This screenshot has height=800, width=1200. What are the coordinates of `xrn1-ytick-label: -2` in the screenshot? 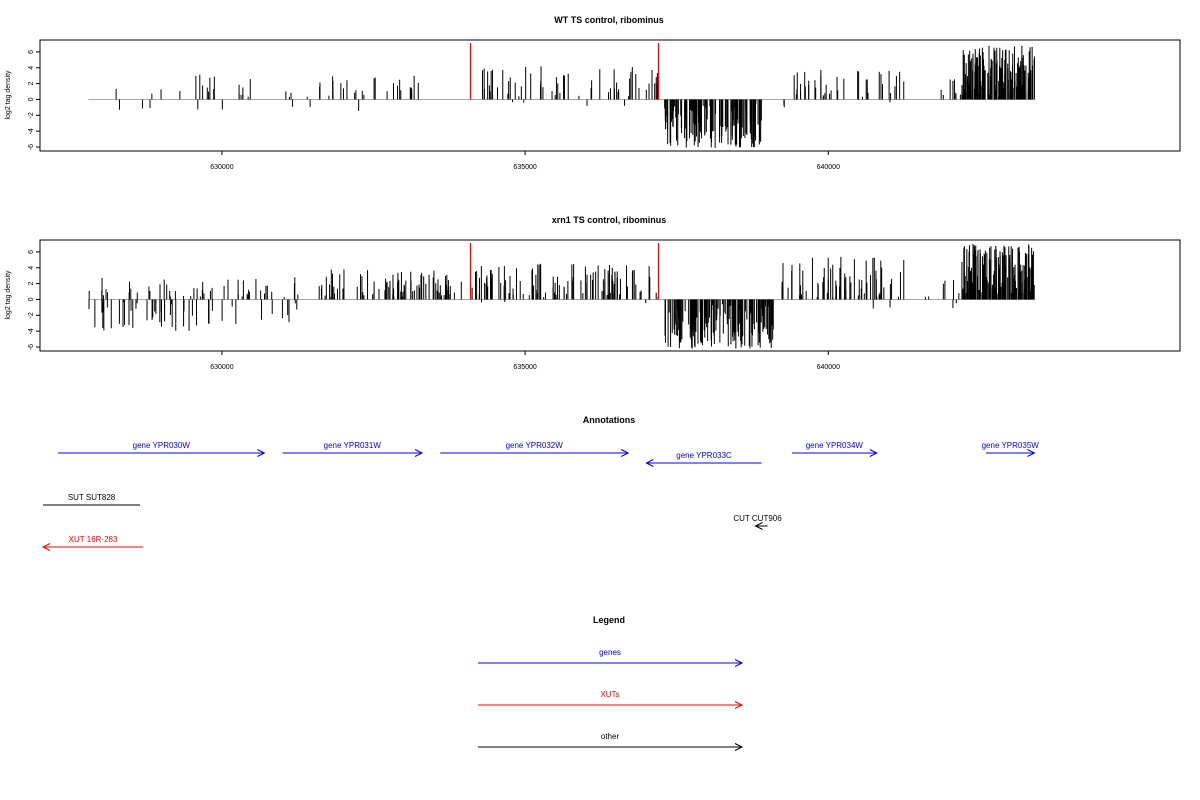 It's located at (31, 315).